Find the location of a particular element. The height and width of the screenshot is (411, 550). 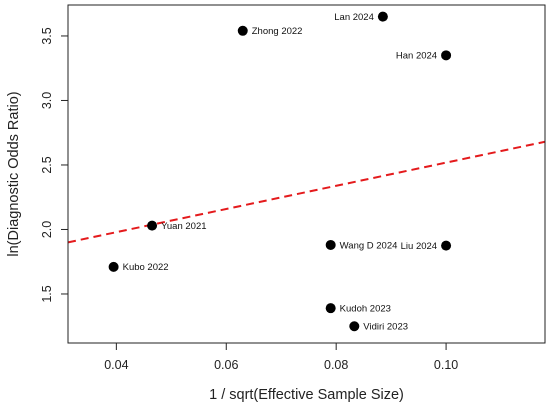

x-tick-label: 0.08 is located at coordinates (336, 365).